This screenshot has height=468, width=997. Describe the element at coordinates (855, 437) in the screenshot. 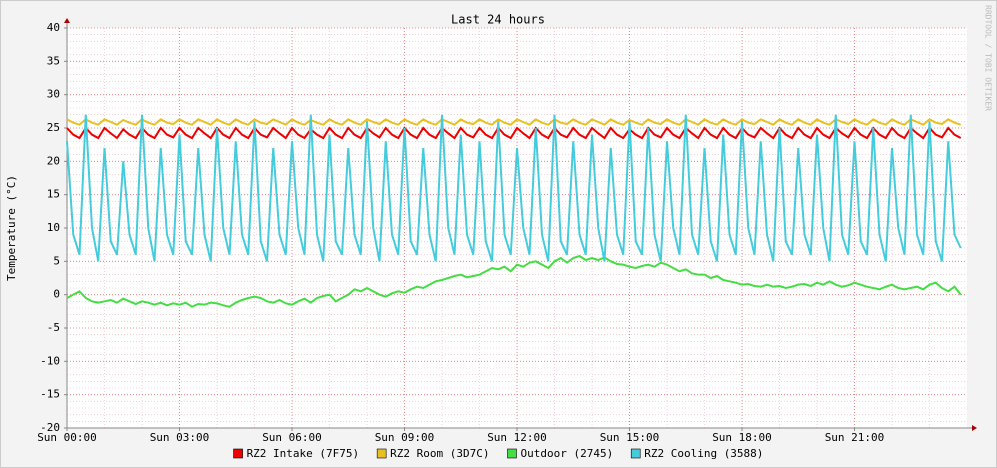

I see `x-tick-label: Sun 21:00` at that location.